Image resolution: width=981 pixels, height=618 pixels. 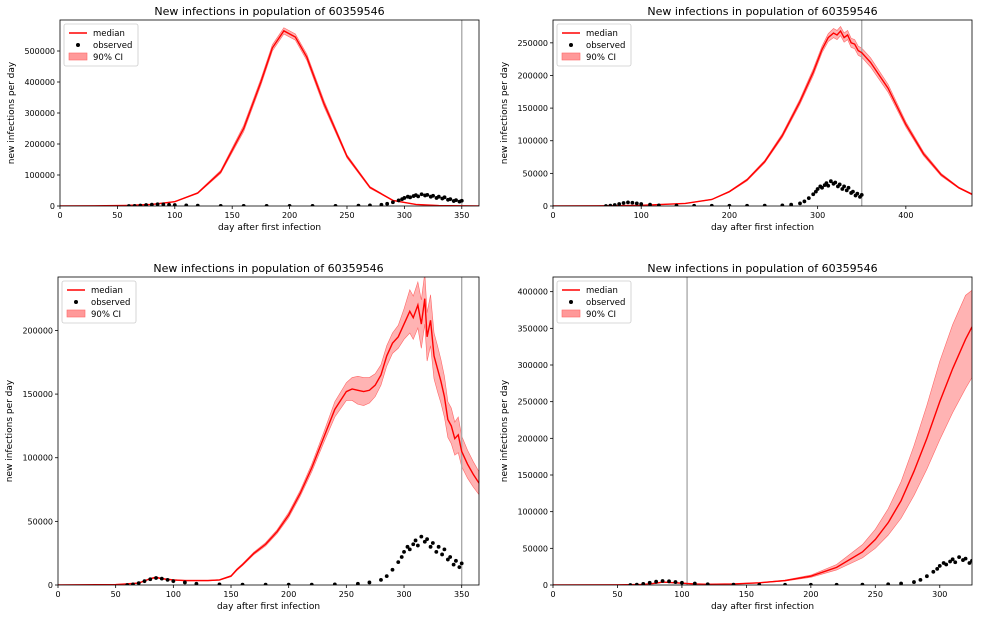 I want to click on y-tick-label: 500000, so click(x=39, y=51).